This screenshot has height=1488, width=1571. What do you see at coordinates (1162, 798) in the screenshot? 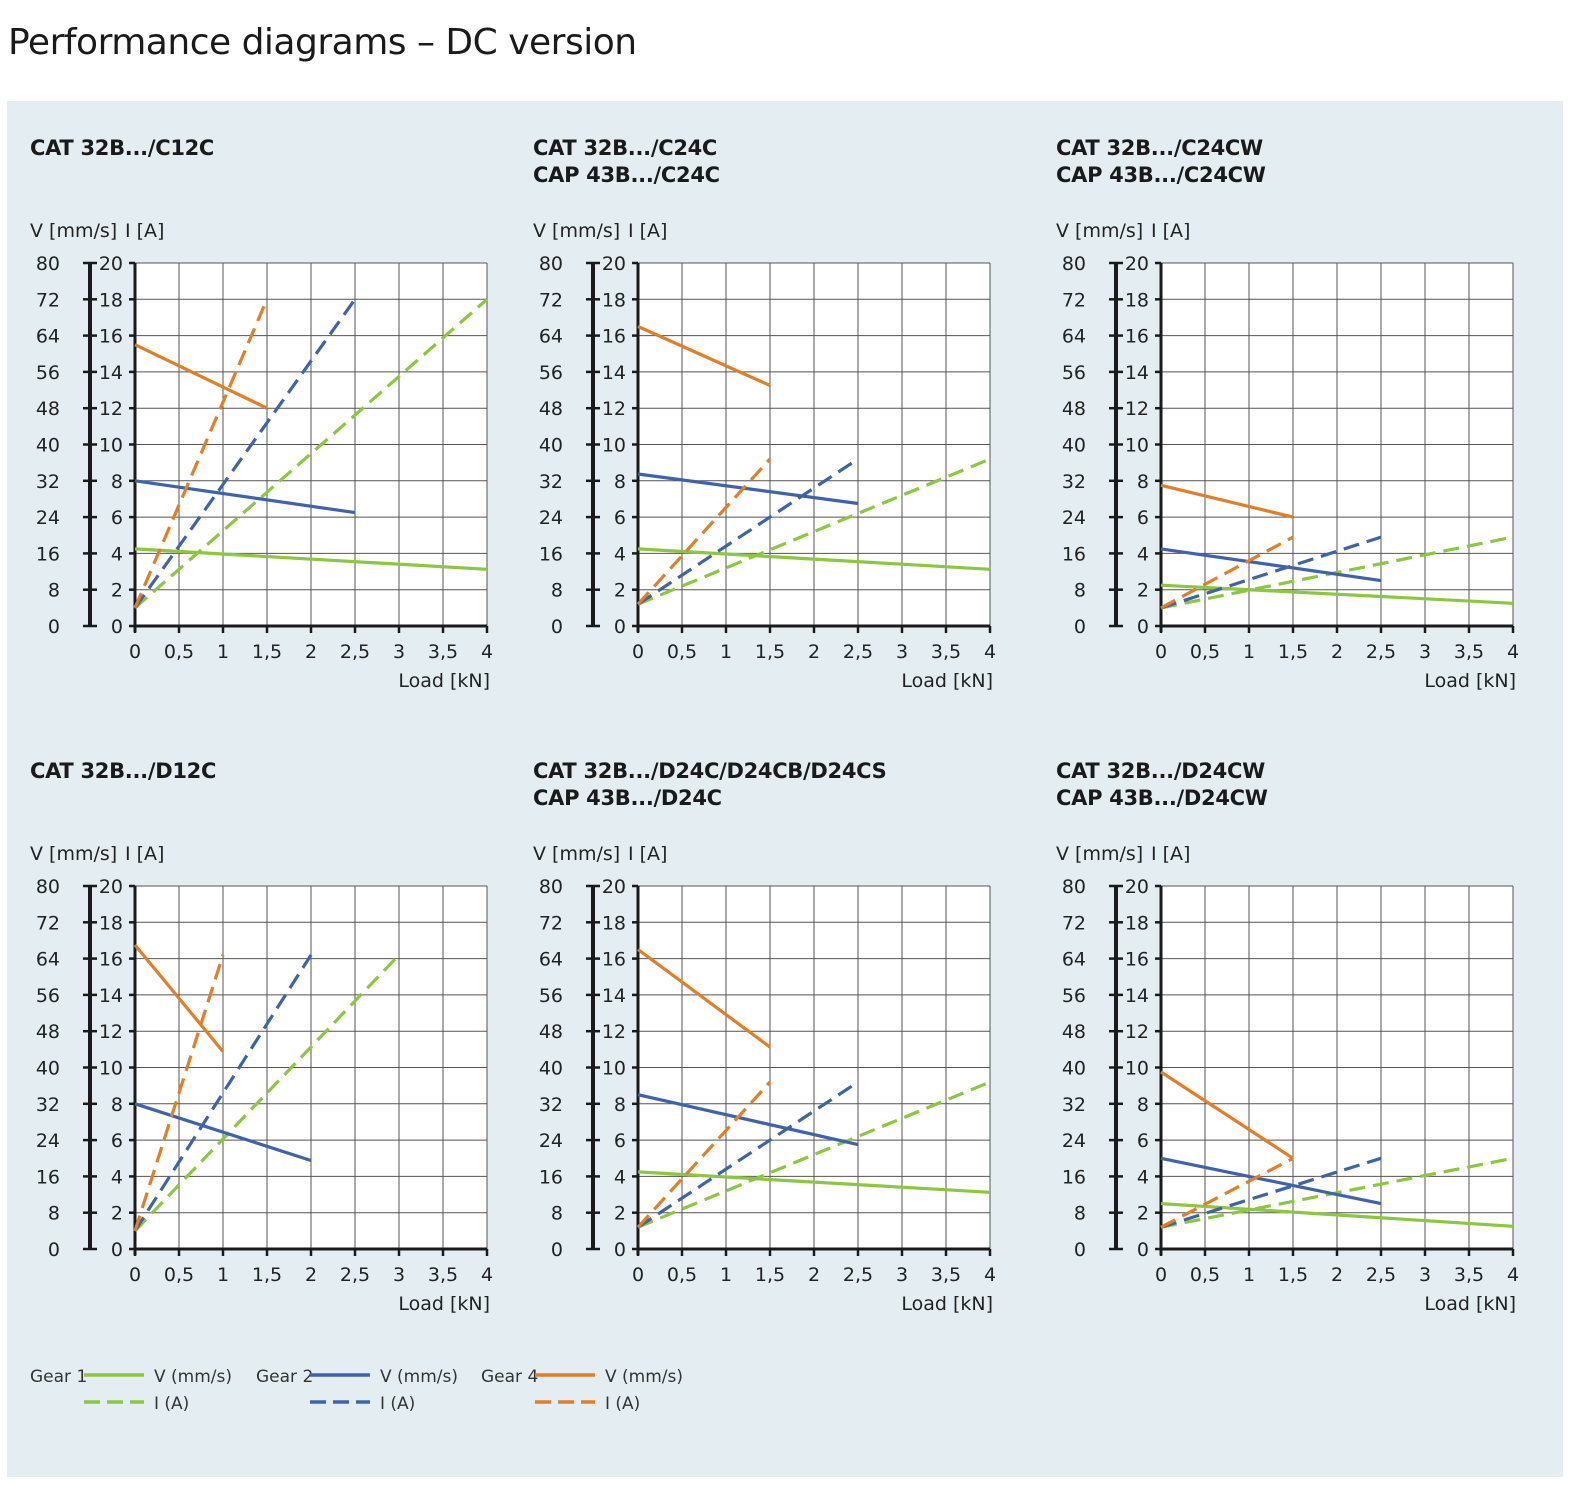
I see `chart-title: CAP 43B.../D24CW` at bounding box center [1162, 798].